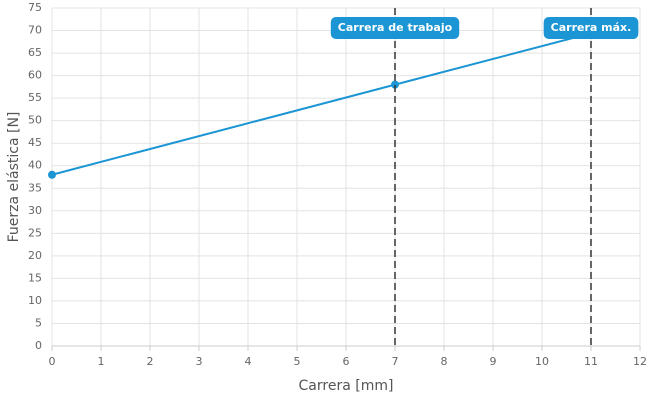 The width and height of the screenshot is (650, 400). I want to click on y-tick-label: 60, so click(35, 75).